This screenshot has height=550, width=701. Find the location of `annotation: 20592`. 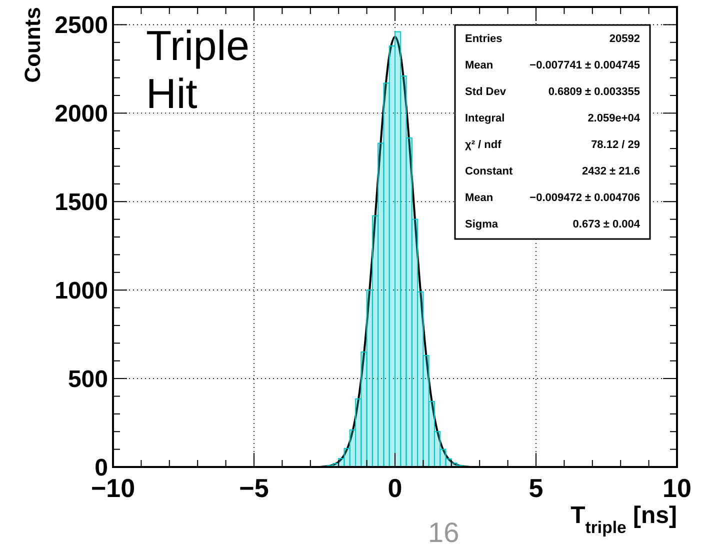

annotation: 20592 is located at coordinates (624, 39).